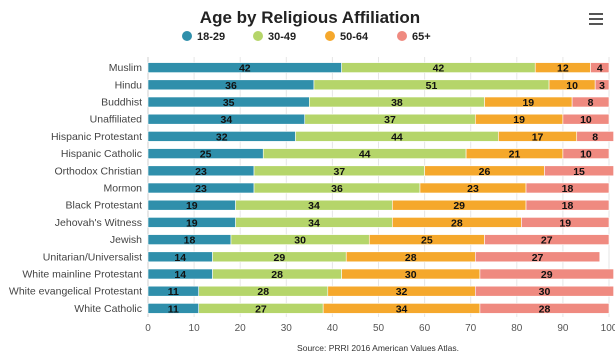 The image size is (615, 354). I want to click on data-label: 42, so click(245, 69).